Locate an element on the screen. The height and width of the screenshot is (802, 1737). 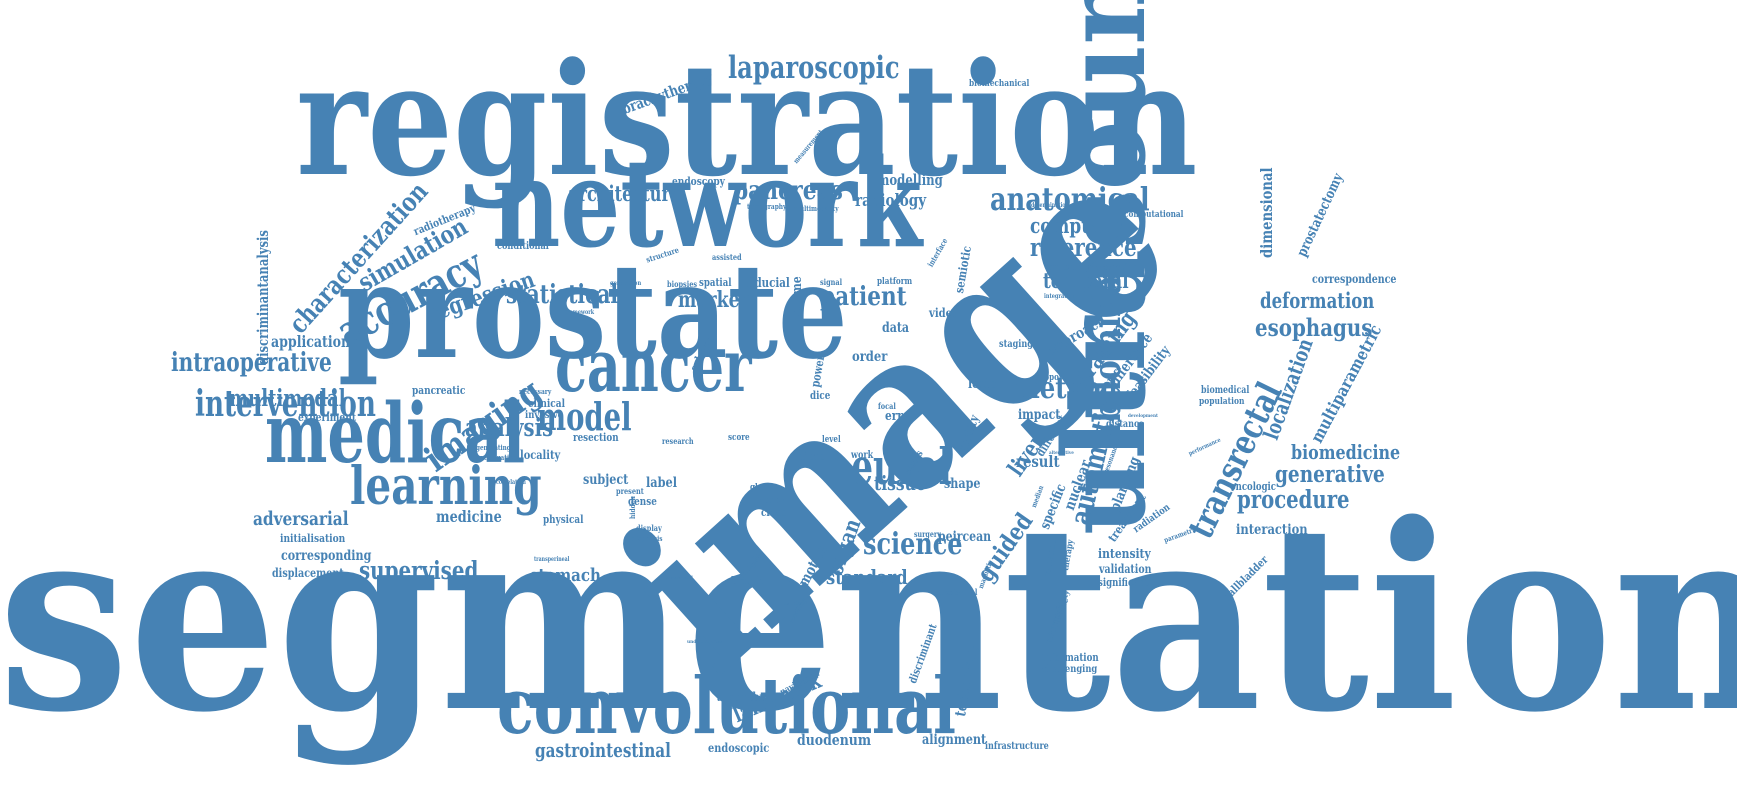
word-convolutional: convolutional is located at coordinates (726, 706).